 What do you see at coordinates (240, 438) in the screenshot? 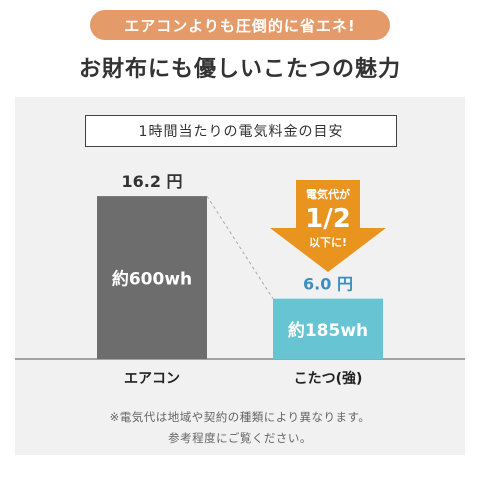
I see `disclaimer-note-2: 参考程度にご覧ください。` at bounding box center [240, 438].